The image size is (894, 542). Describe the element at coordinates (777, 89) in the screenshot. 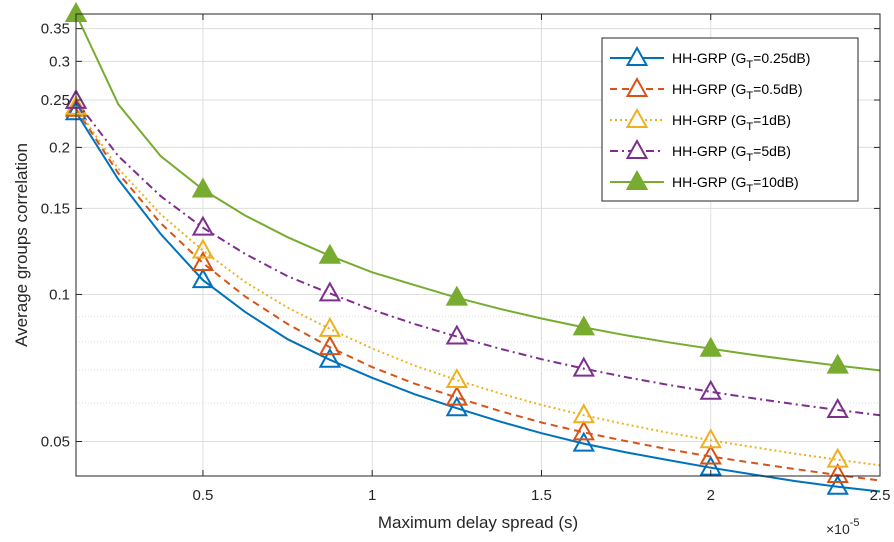

I see `legend-label-tail: =0.5dB)` at that location.